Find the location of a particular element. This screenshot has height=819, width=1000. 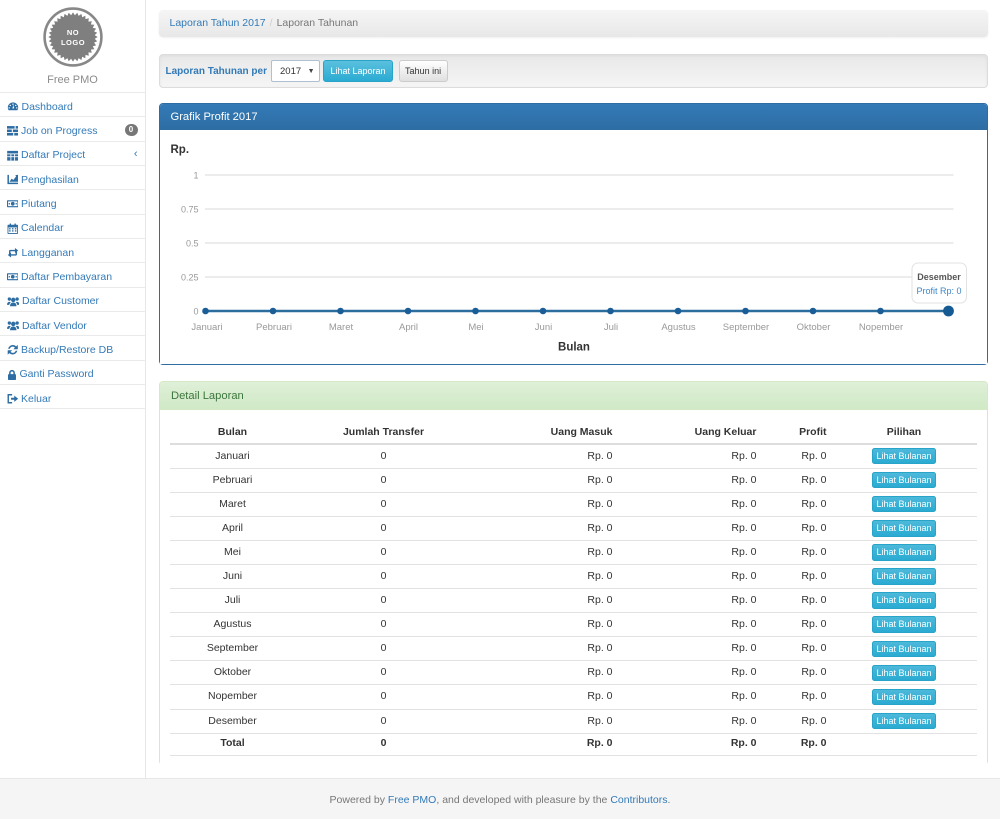

svg-text: Oktober is located at coordinates (813, 327).